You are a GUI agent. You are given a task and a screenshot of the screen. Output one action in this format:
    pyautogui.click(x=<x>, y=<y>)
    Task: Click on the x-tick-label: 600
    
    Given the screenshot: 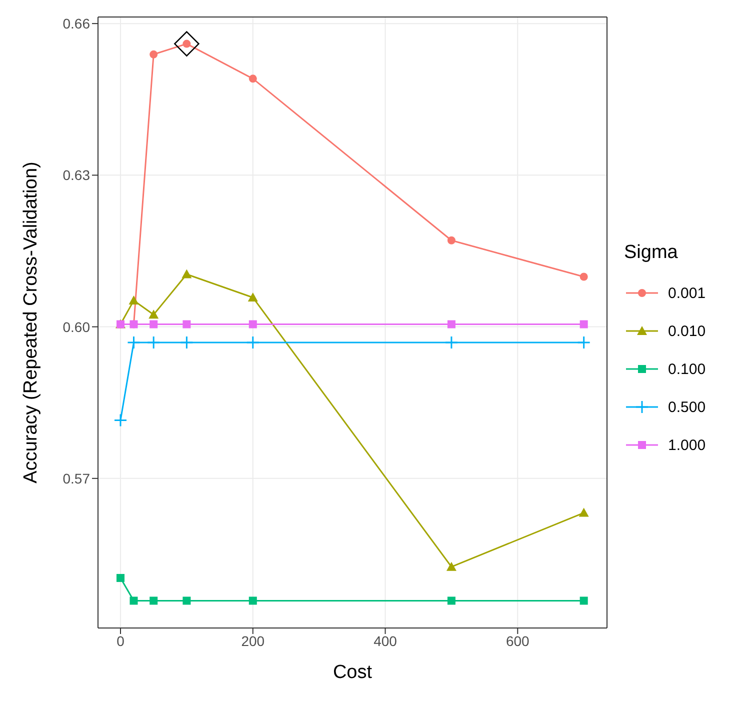 What is the action you would take?
    pyautogui.click(x=518, y=640)
    